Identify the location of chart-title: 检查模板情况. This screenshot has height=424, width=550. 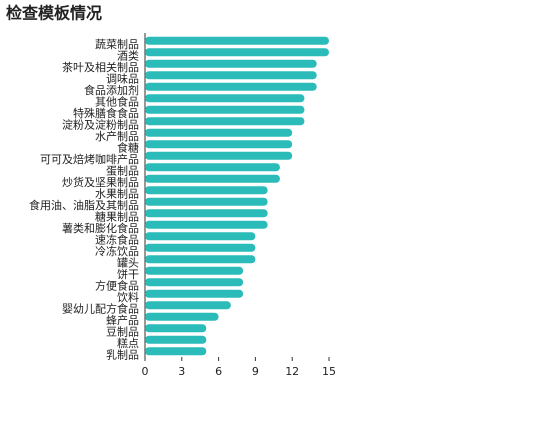
(54, 13).